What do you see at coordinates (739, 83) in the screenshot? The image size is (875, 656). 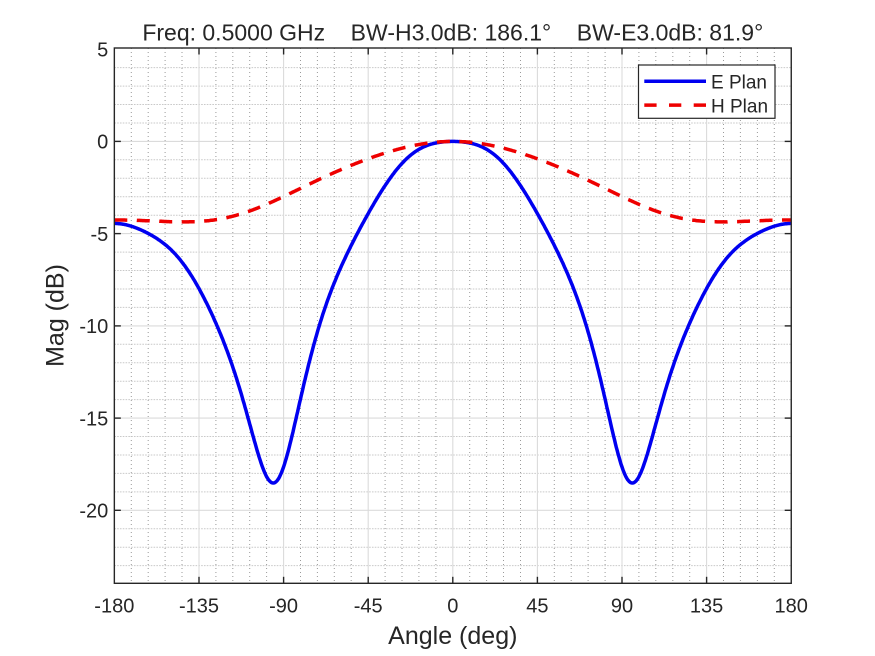 I see `svg-text: E Plan` at bounding box center [739, 83].